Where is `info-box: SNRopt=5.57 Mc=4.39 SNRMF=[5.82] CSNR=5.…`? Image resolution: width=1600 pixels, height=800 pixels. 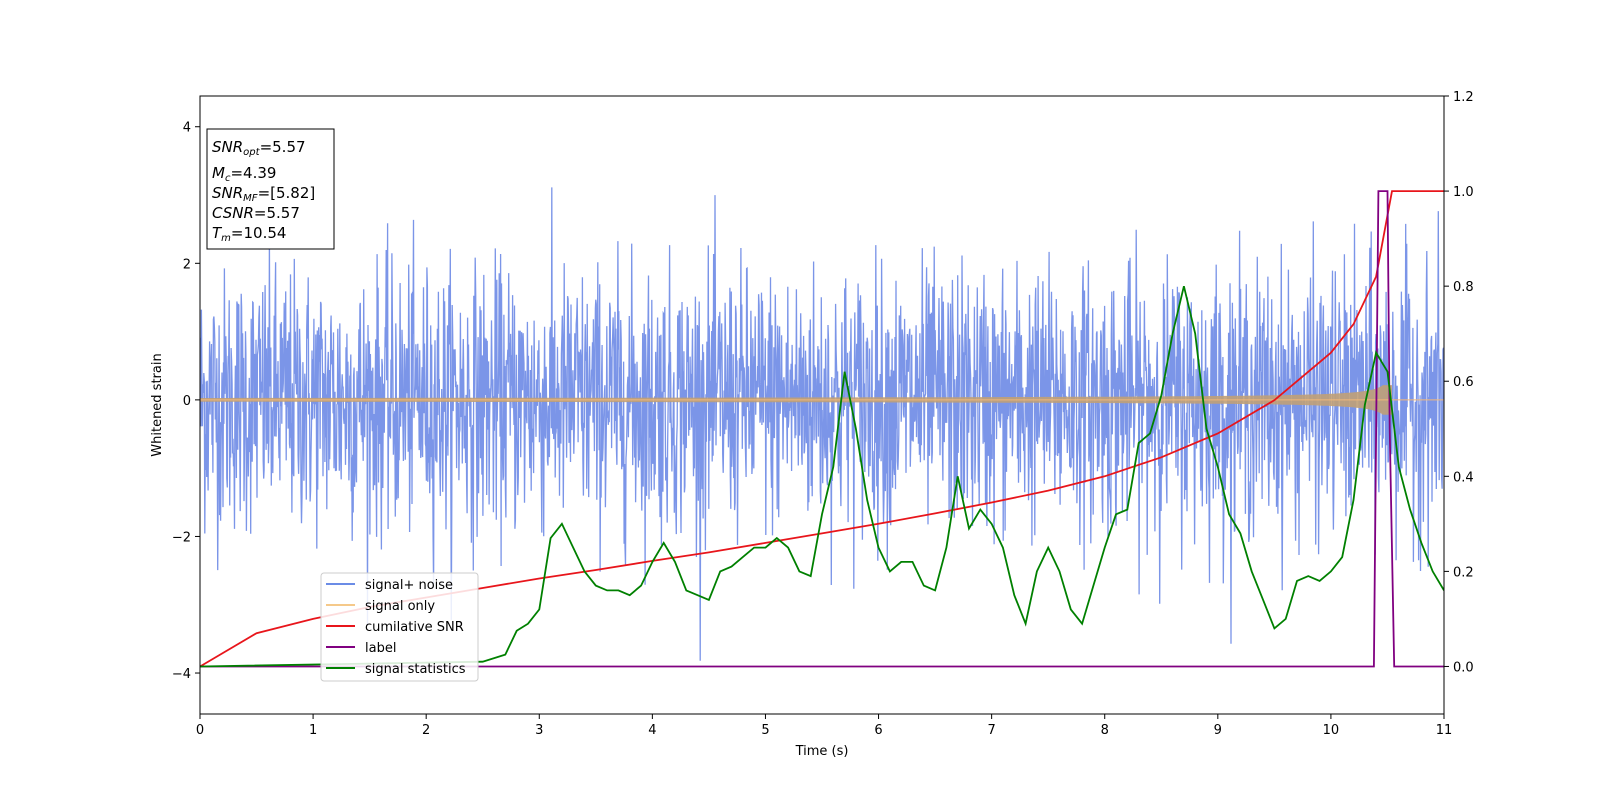
info-box: SNRopt=5.57 Mc=4.39 SNRMF=[5.82] CSNR=5.… is located at coordinates (270, 189).